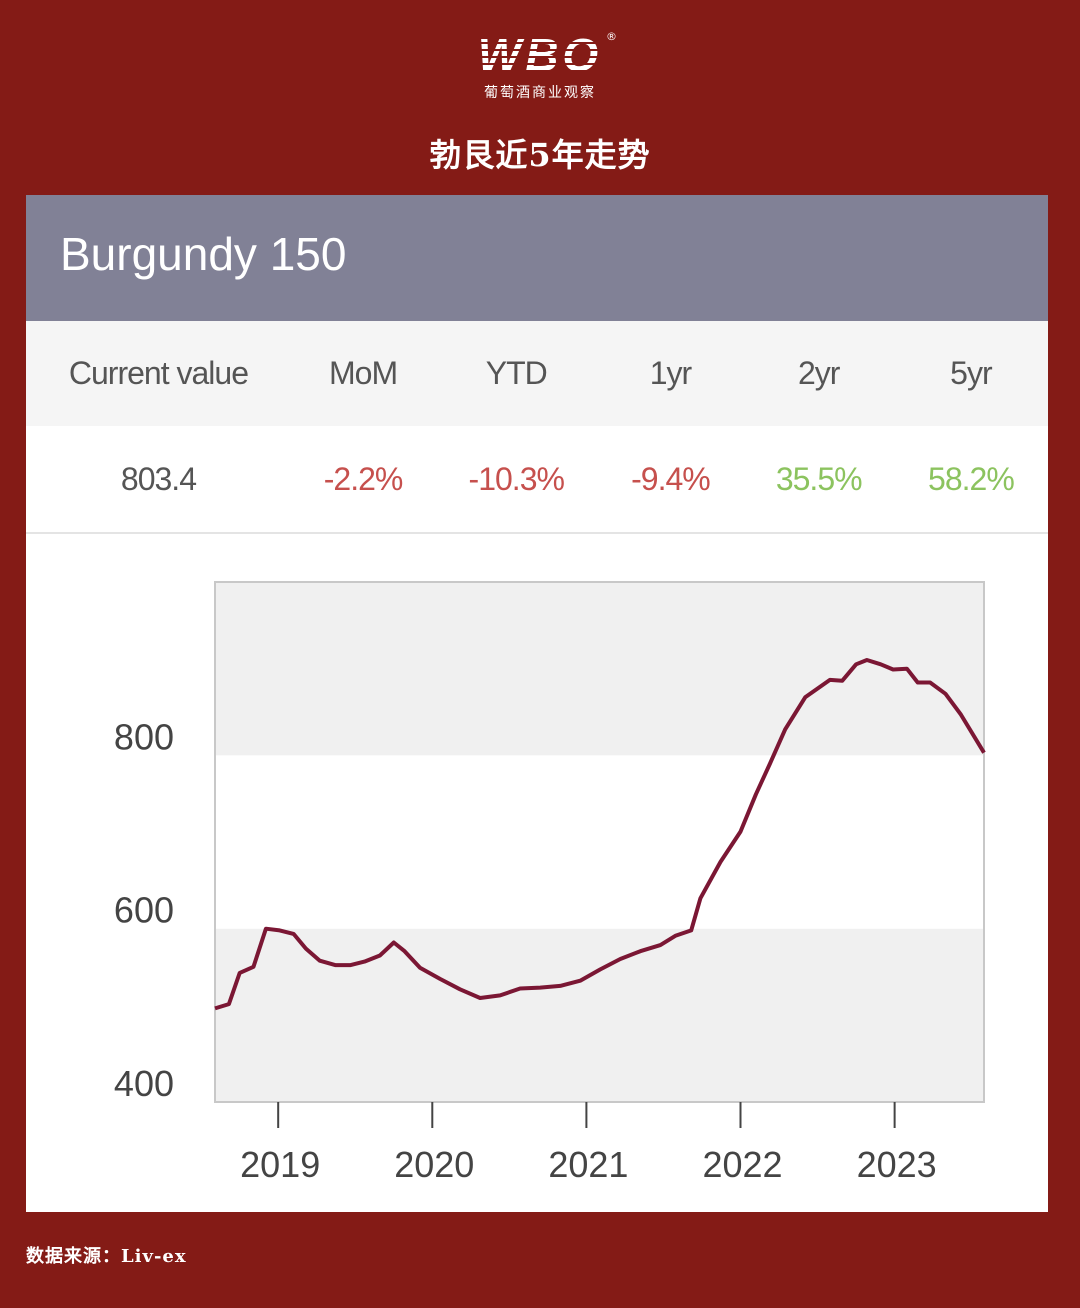  Describe the element at coordinates (158, 478) in the screenshot. I see `value-current: 803.4` at that location.